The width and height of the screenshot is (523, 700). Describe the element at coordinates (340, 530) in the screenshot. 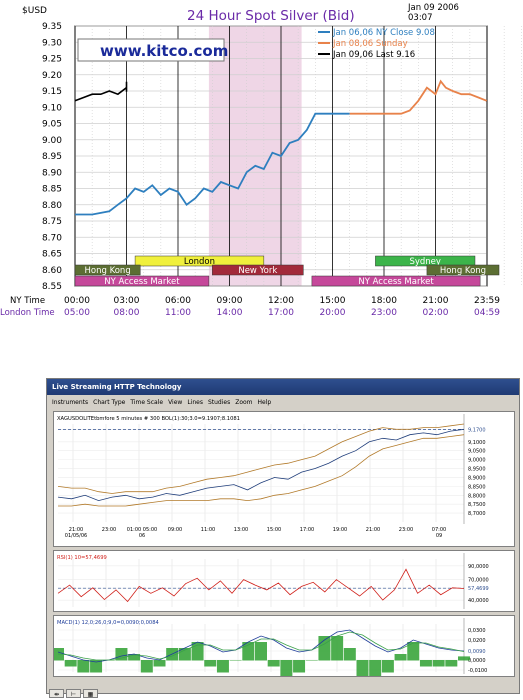

I see `x-tick-label: 19:00` at that location.